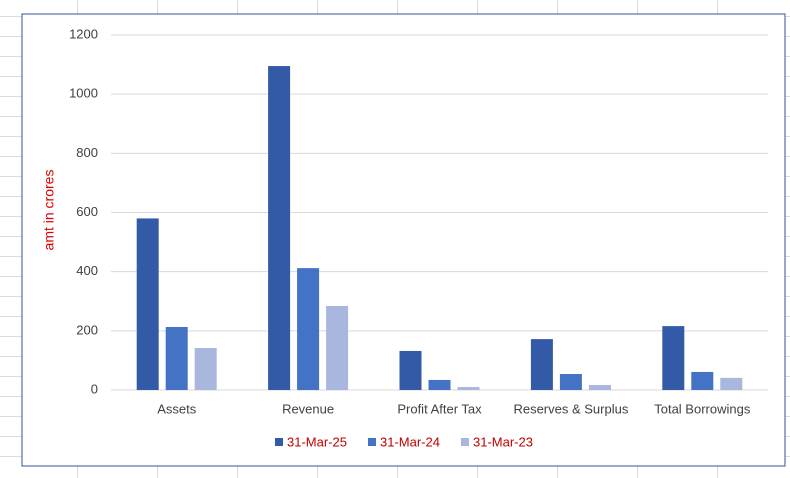 The width and height of the screenshot is (790, 478). What do you see at coordinates (49, 210) in the screenshot?
I see `y-axis-label: amt in crores` at bounding box center [49, 210].